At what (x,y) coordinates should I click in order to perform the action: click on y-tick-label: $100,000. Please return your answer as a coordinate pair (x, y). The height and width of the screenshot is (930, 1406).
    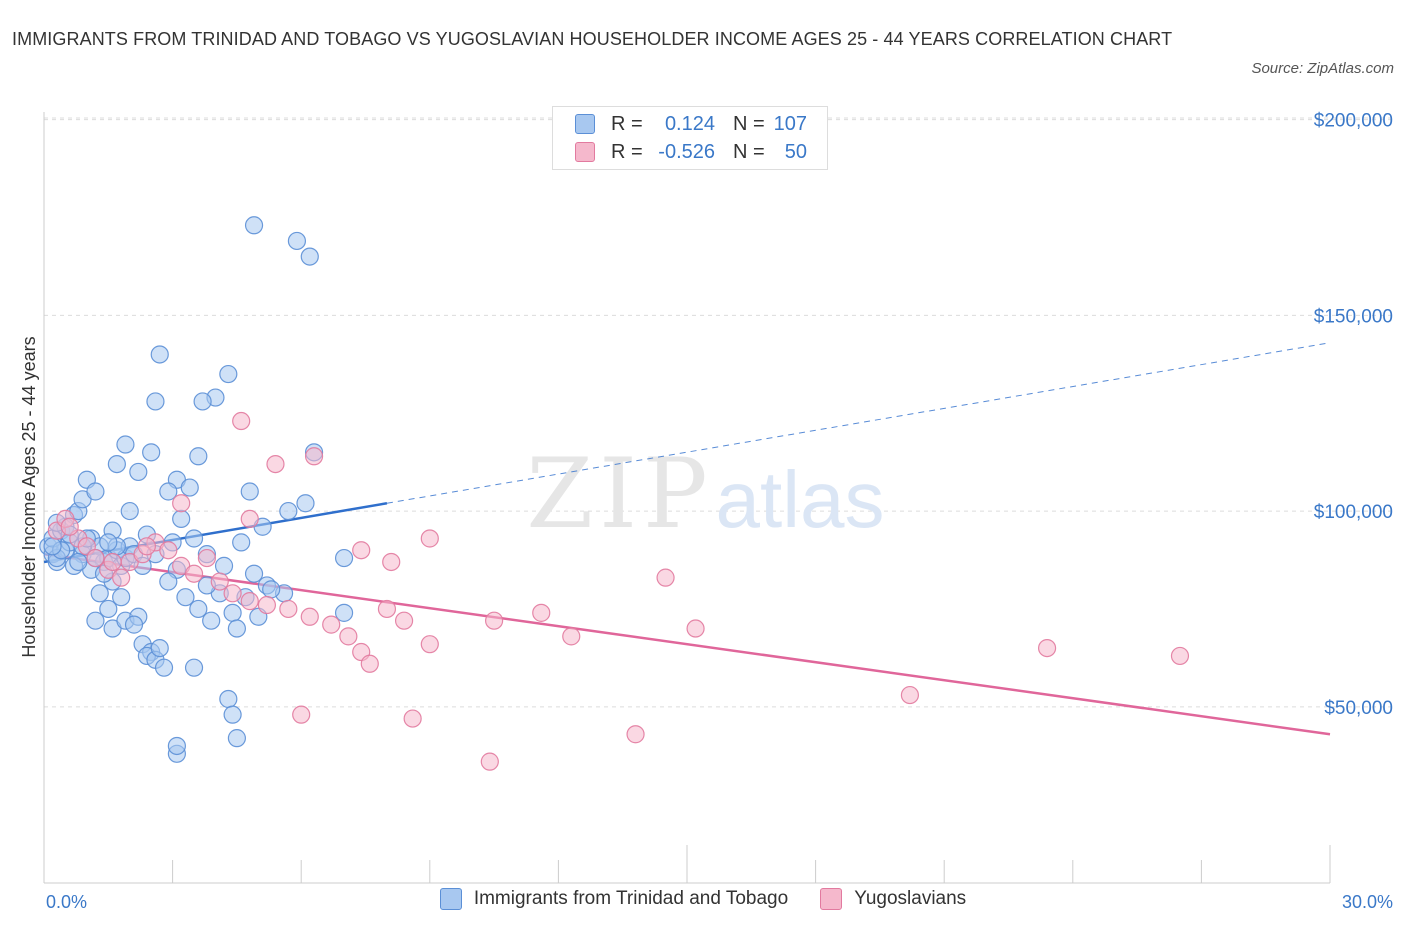
    Looking at the image, I should click on (1353, 512).